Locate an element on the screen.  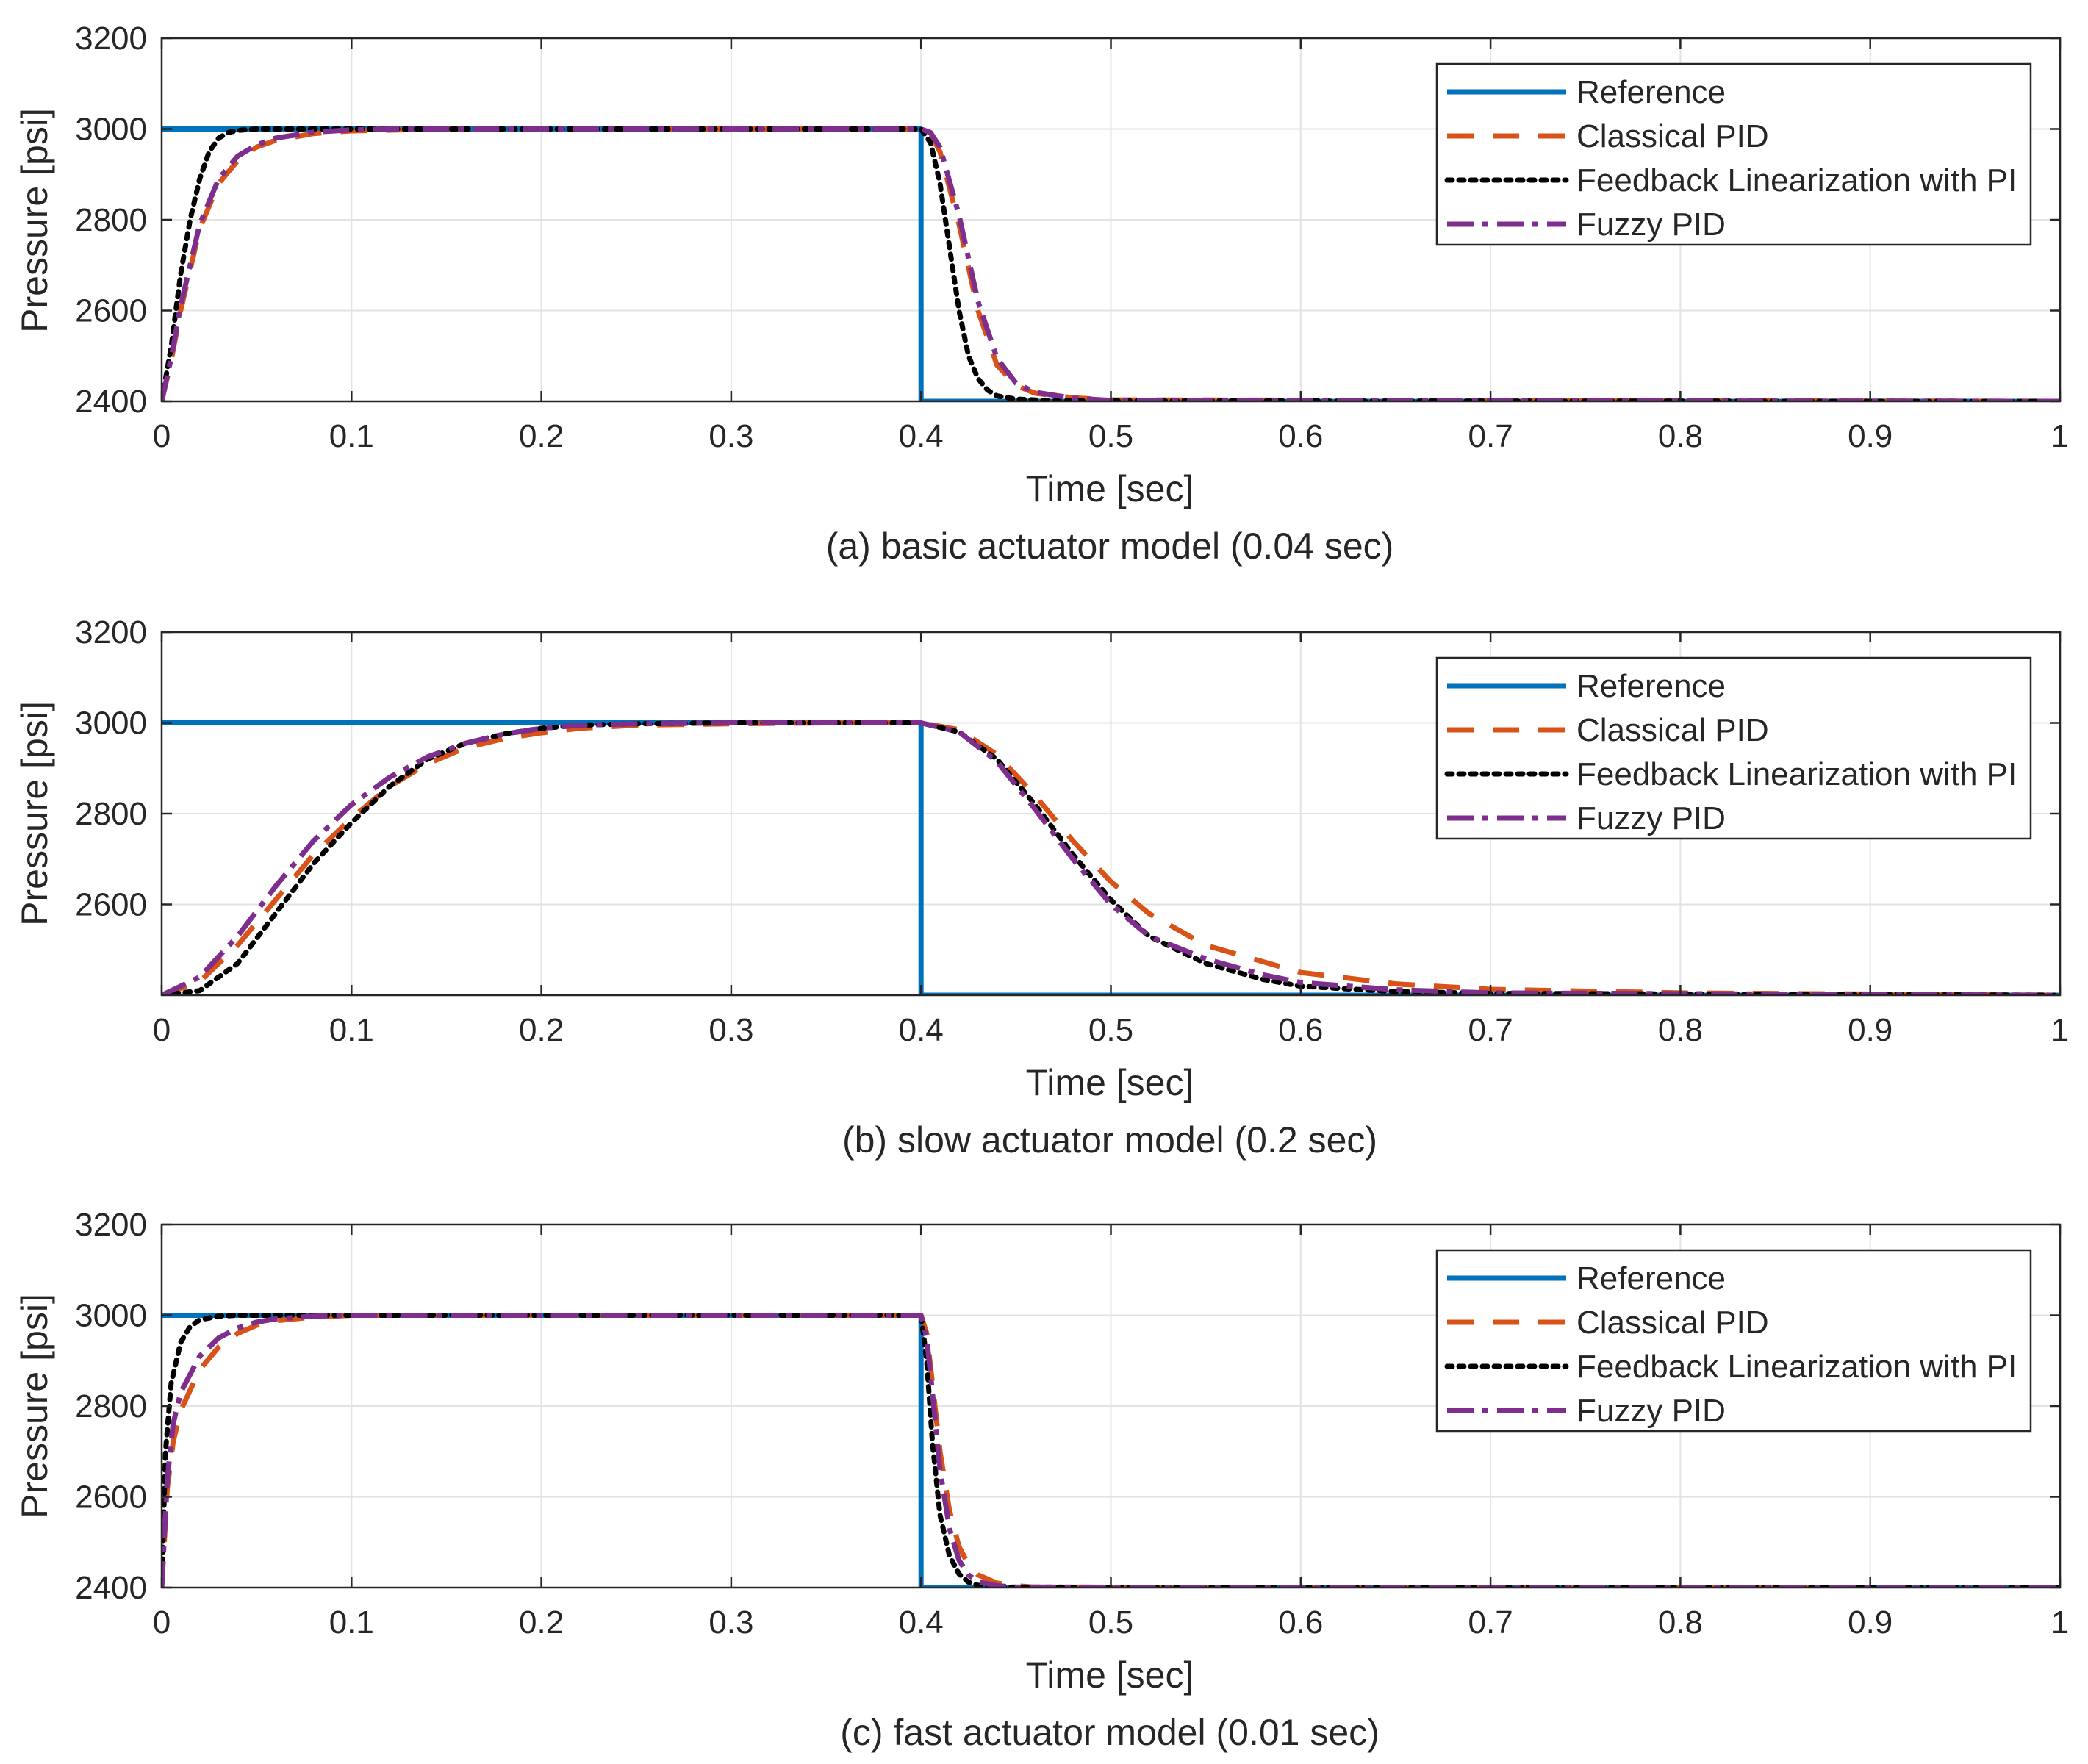
series-line-classical-pid is located at coordinates (1111, 857).